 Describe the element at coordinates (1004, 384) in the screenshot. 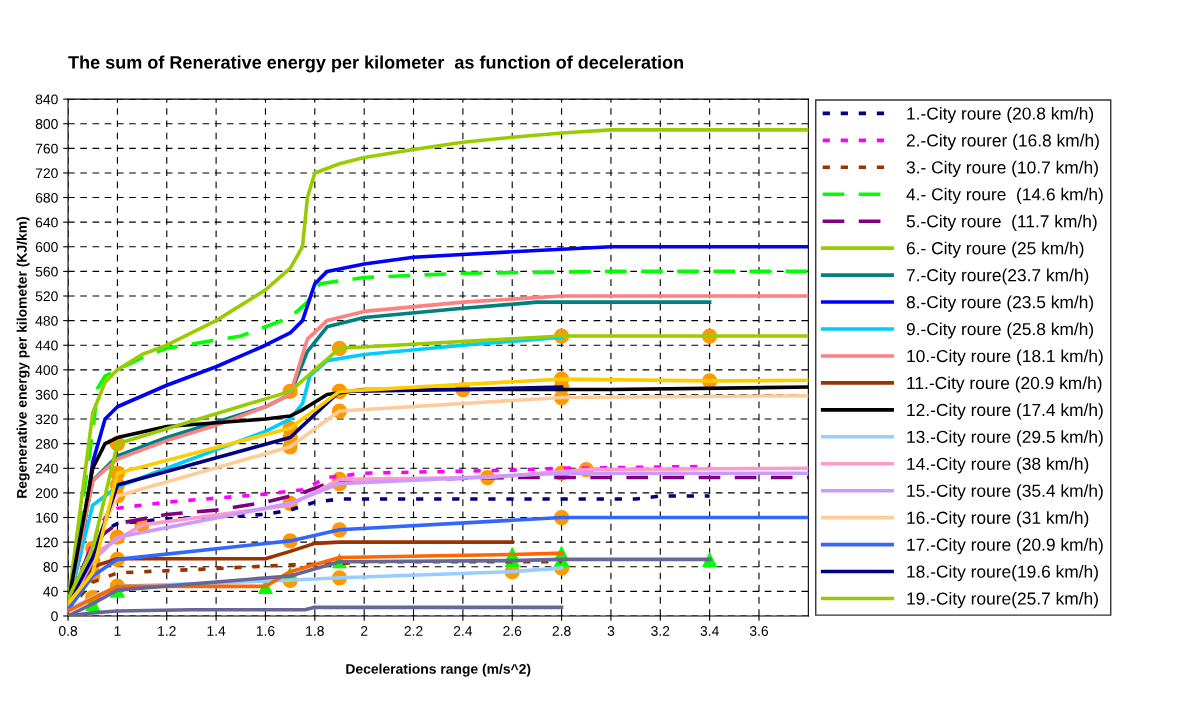

I see `legend-label: 11.-City roure (20.9 km/h)` at that location.